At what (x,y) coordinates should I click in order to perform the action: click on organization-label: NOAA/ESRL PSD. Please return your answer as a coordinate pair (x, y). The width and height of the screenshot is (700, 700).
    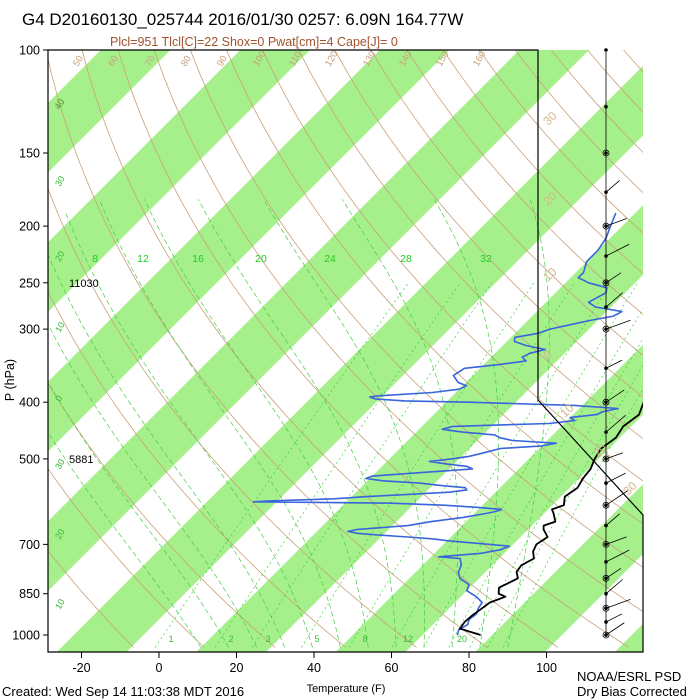
    Looking at the image, I should click on (629, 676).